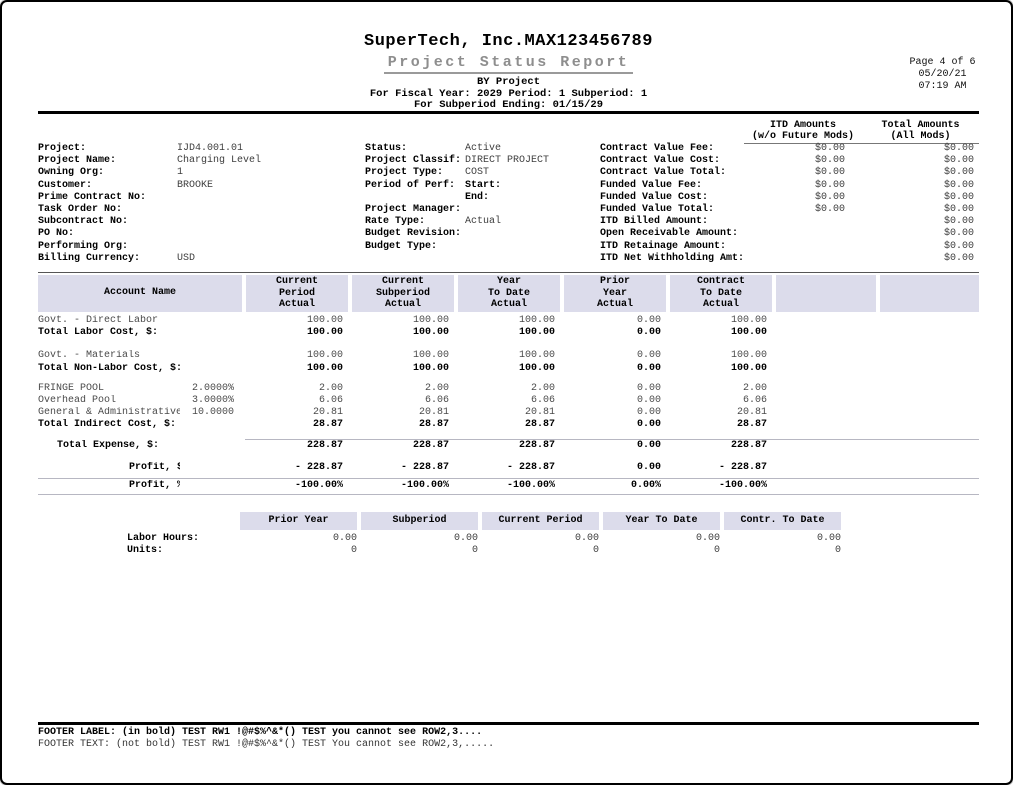 This screenshot has height=785, width=1013. I want to click on account-name-cell: Total Labor Cost, $:, so click(140, 333).